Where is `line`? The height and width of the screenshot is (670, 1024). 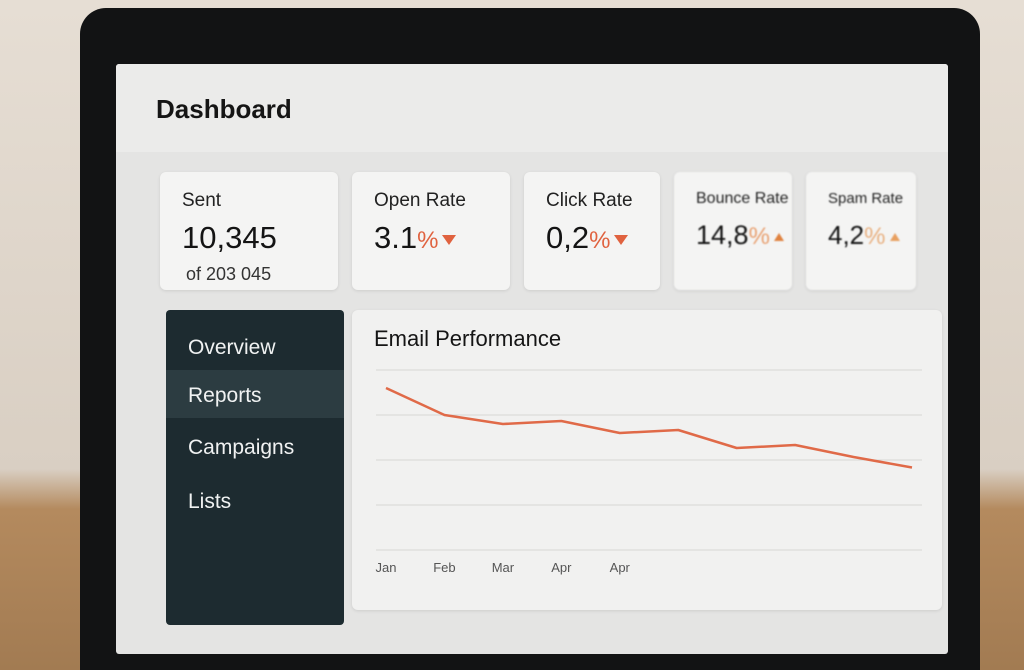 line is located at coordinates (649, 427).